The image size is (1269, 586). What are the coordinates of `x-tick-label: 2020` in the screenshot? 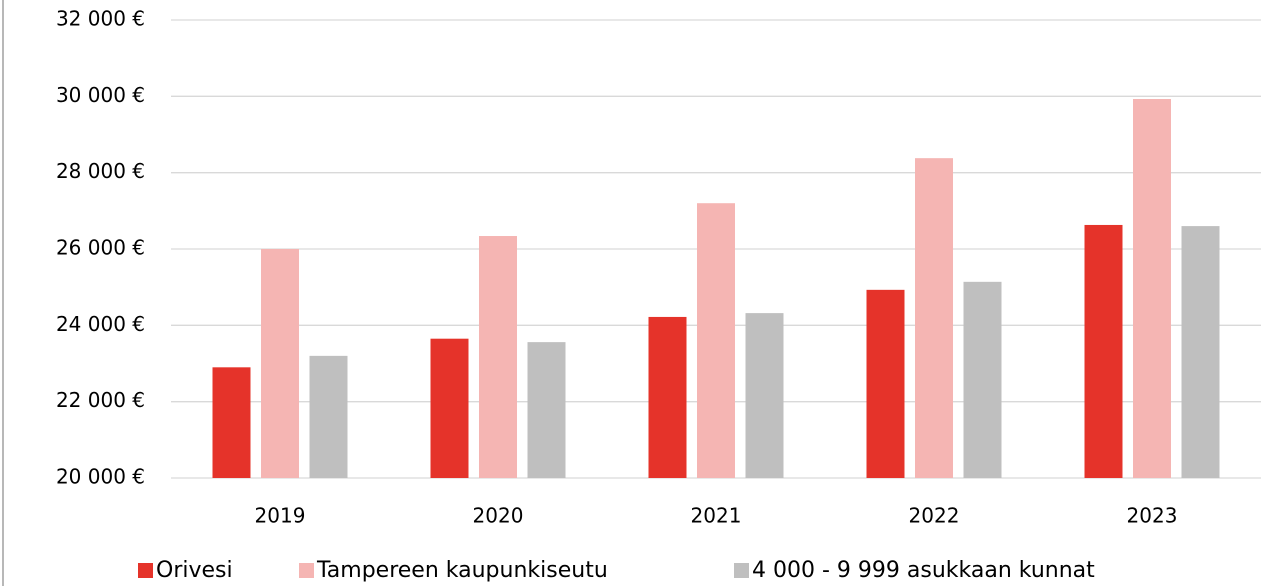 It's located at (498, 516).